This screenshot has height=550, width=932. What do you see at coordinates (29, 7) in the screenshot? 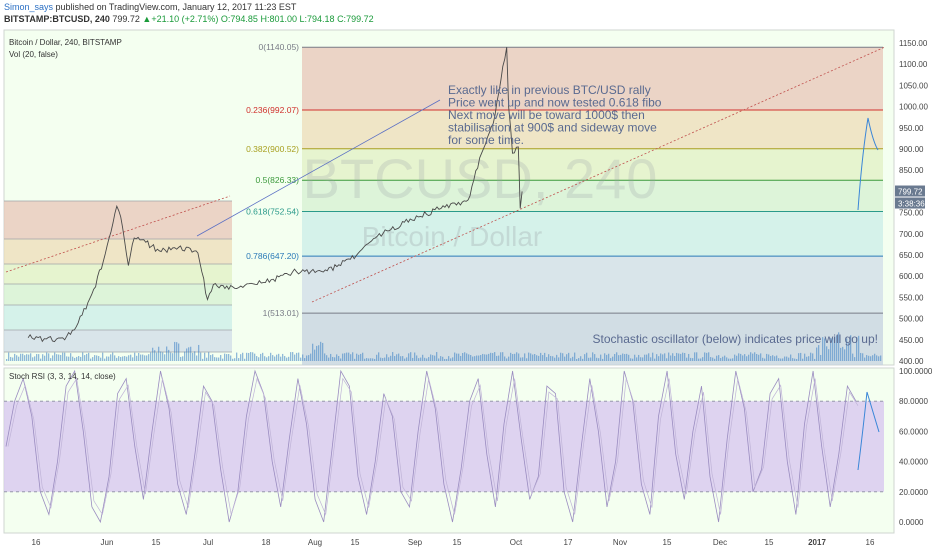
I see `author-link: Simon_says` at bounding box center [29, 7].